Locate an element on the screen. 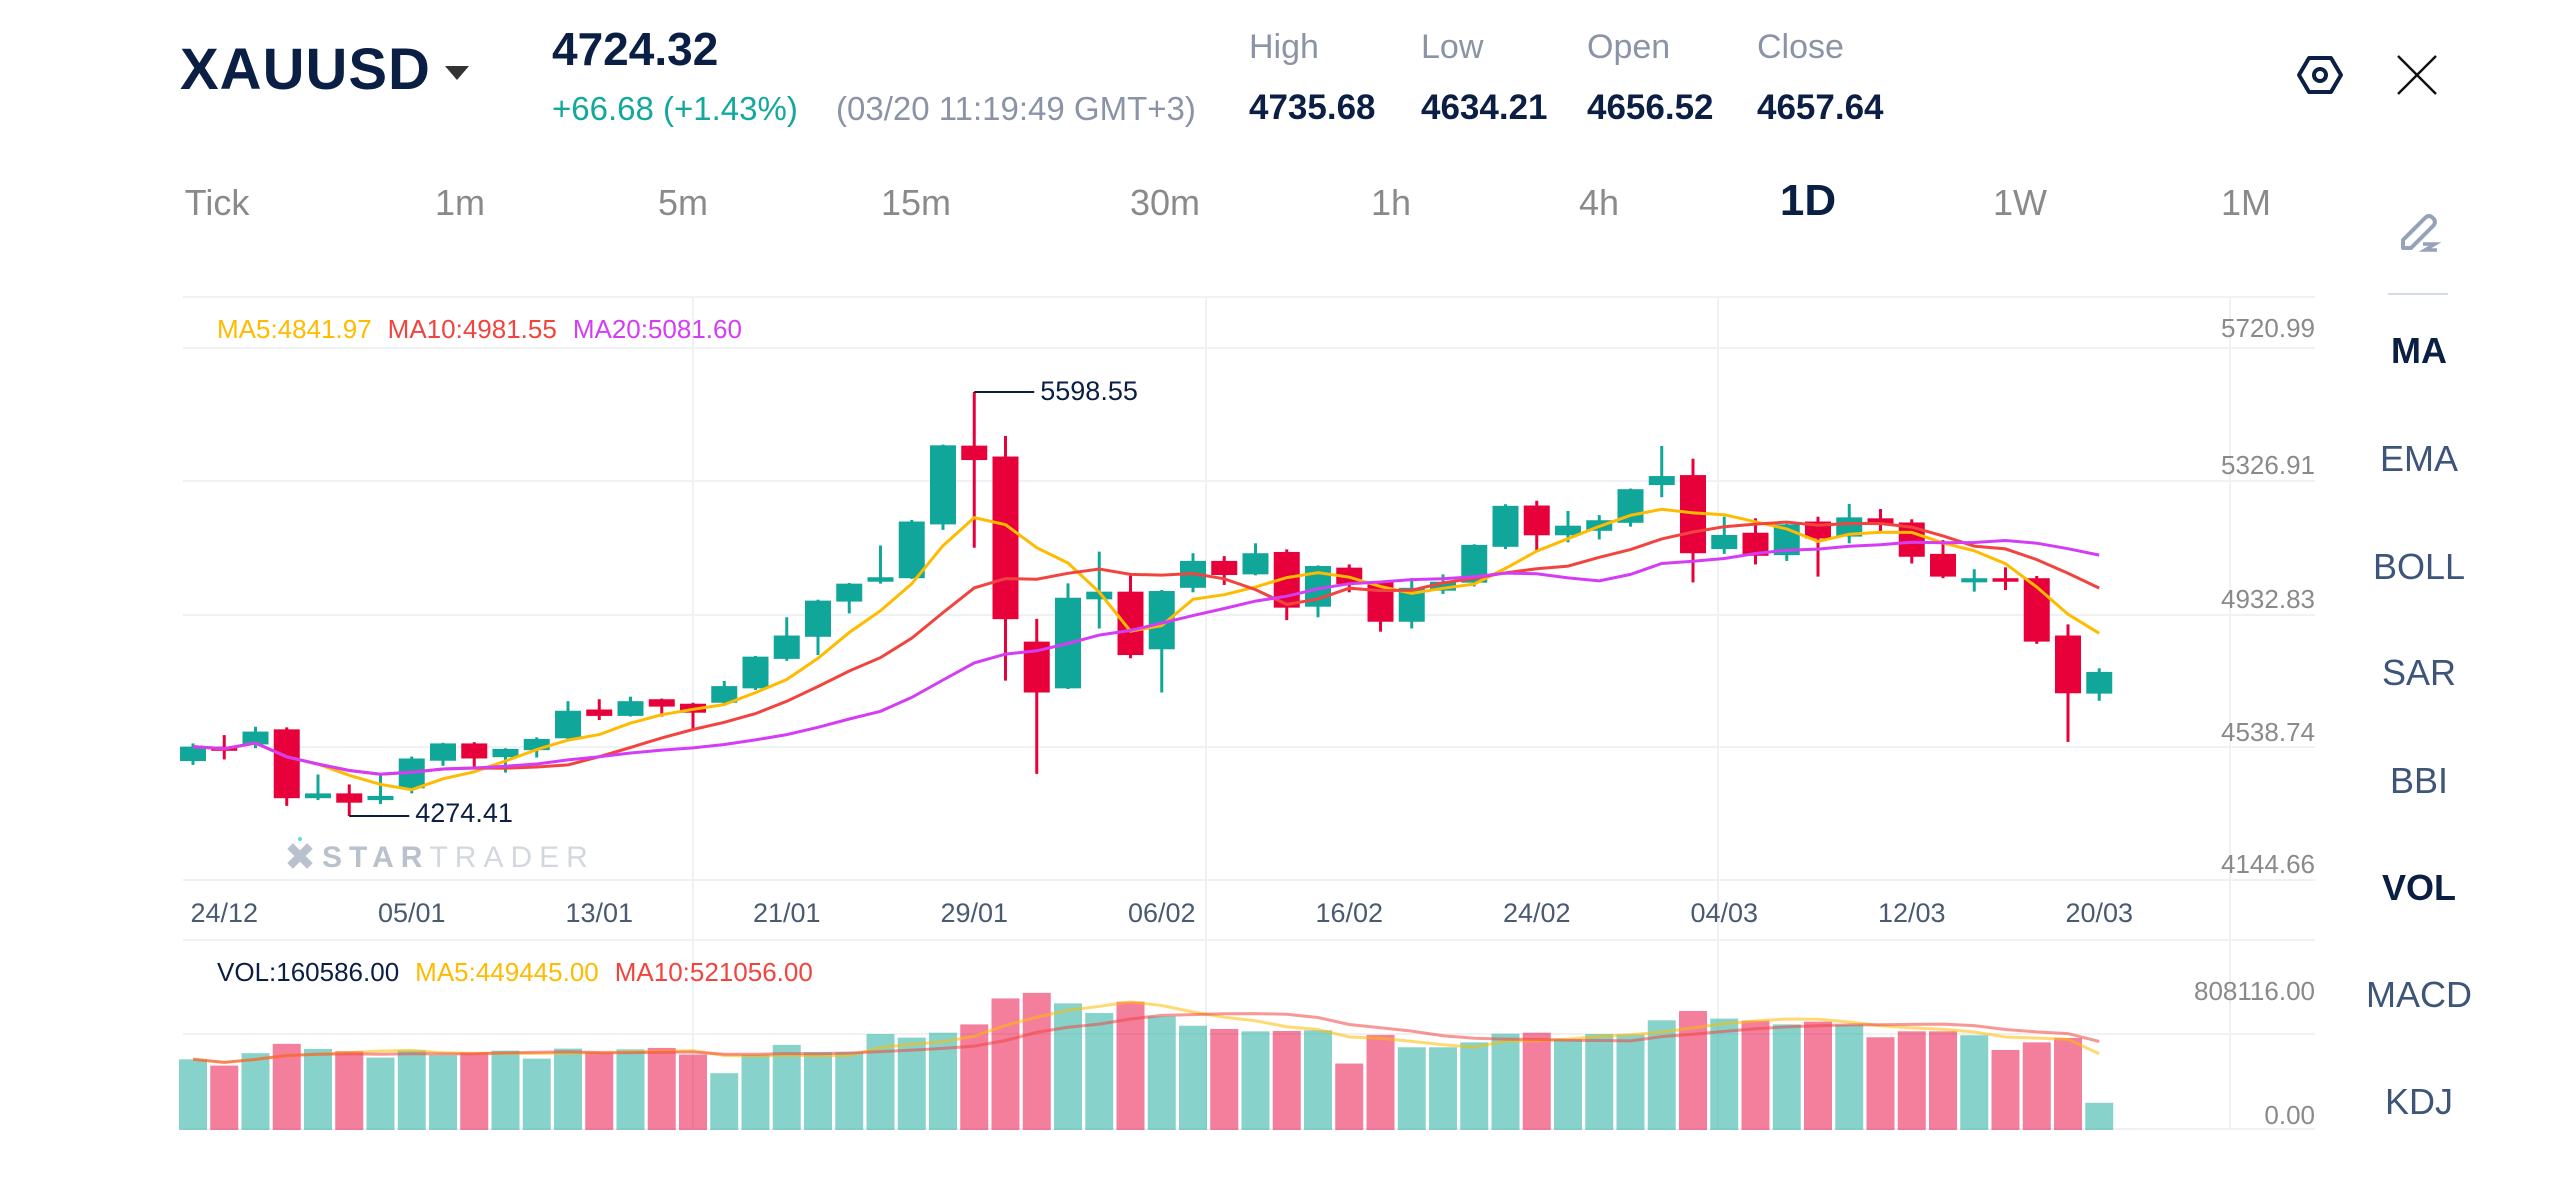 The height and width of the screenshot is (1177, 2560). symbol-selector: XAUUSD is located at coordinates (324, 69).